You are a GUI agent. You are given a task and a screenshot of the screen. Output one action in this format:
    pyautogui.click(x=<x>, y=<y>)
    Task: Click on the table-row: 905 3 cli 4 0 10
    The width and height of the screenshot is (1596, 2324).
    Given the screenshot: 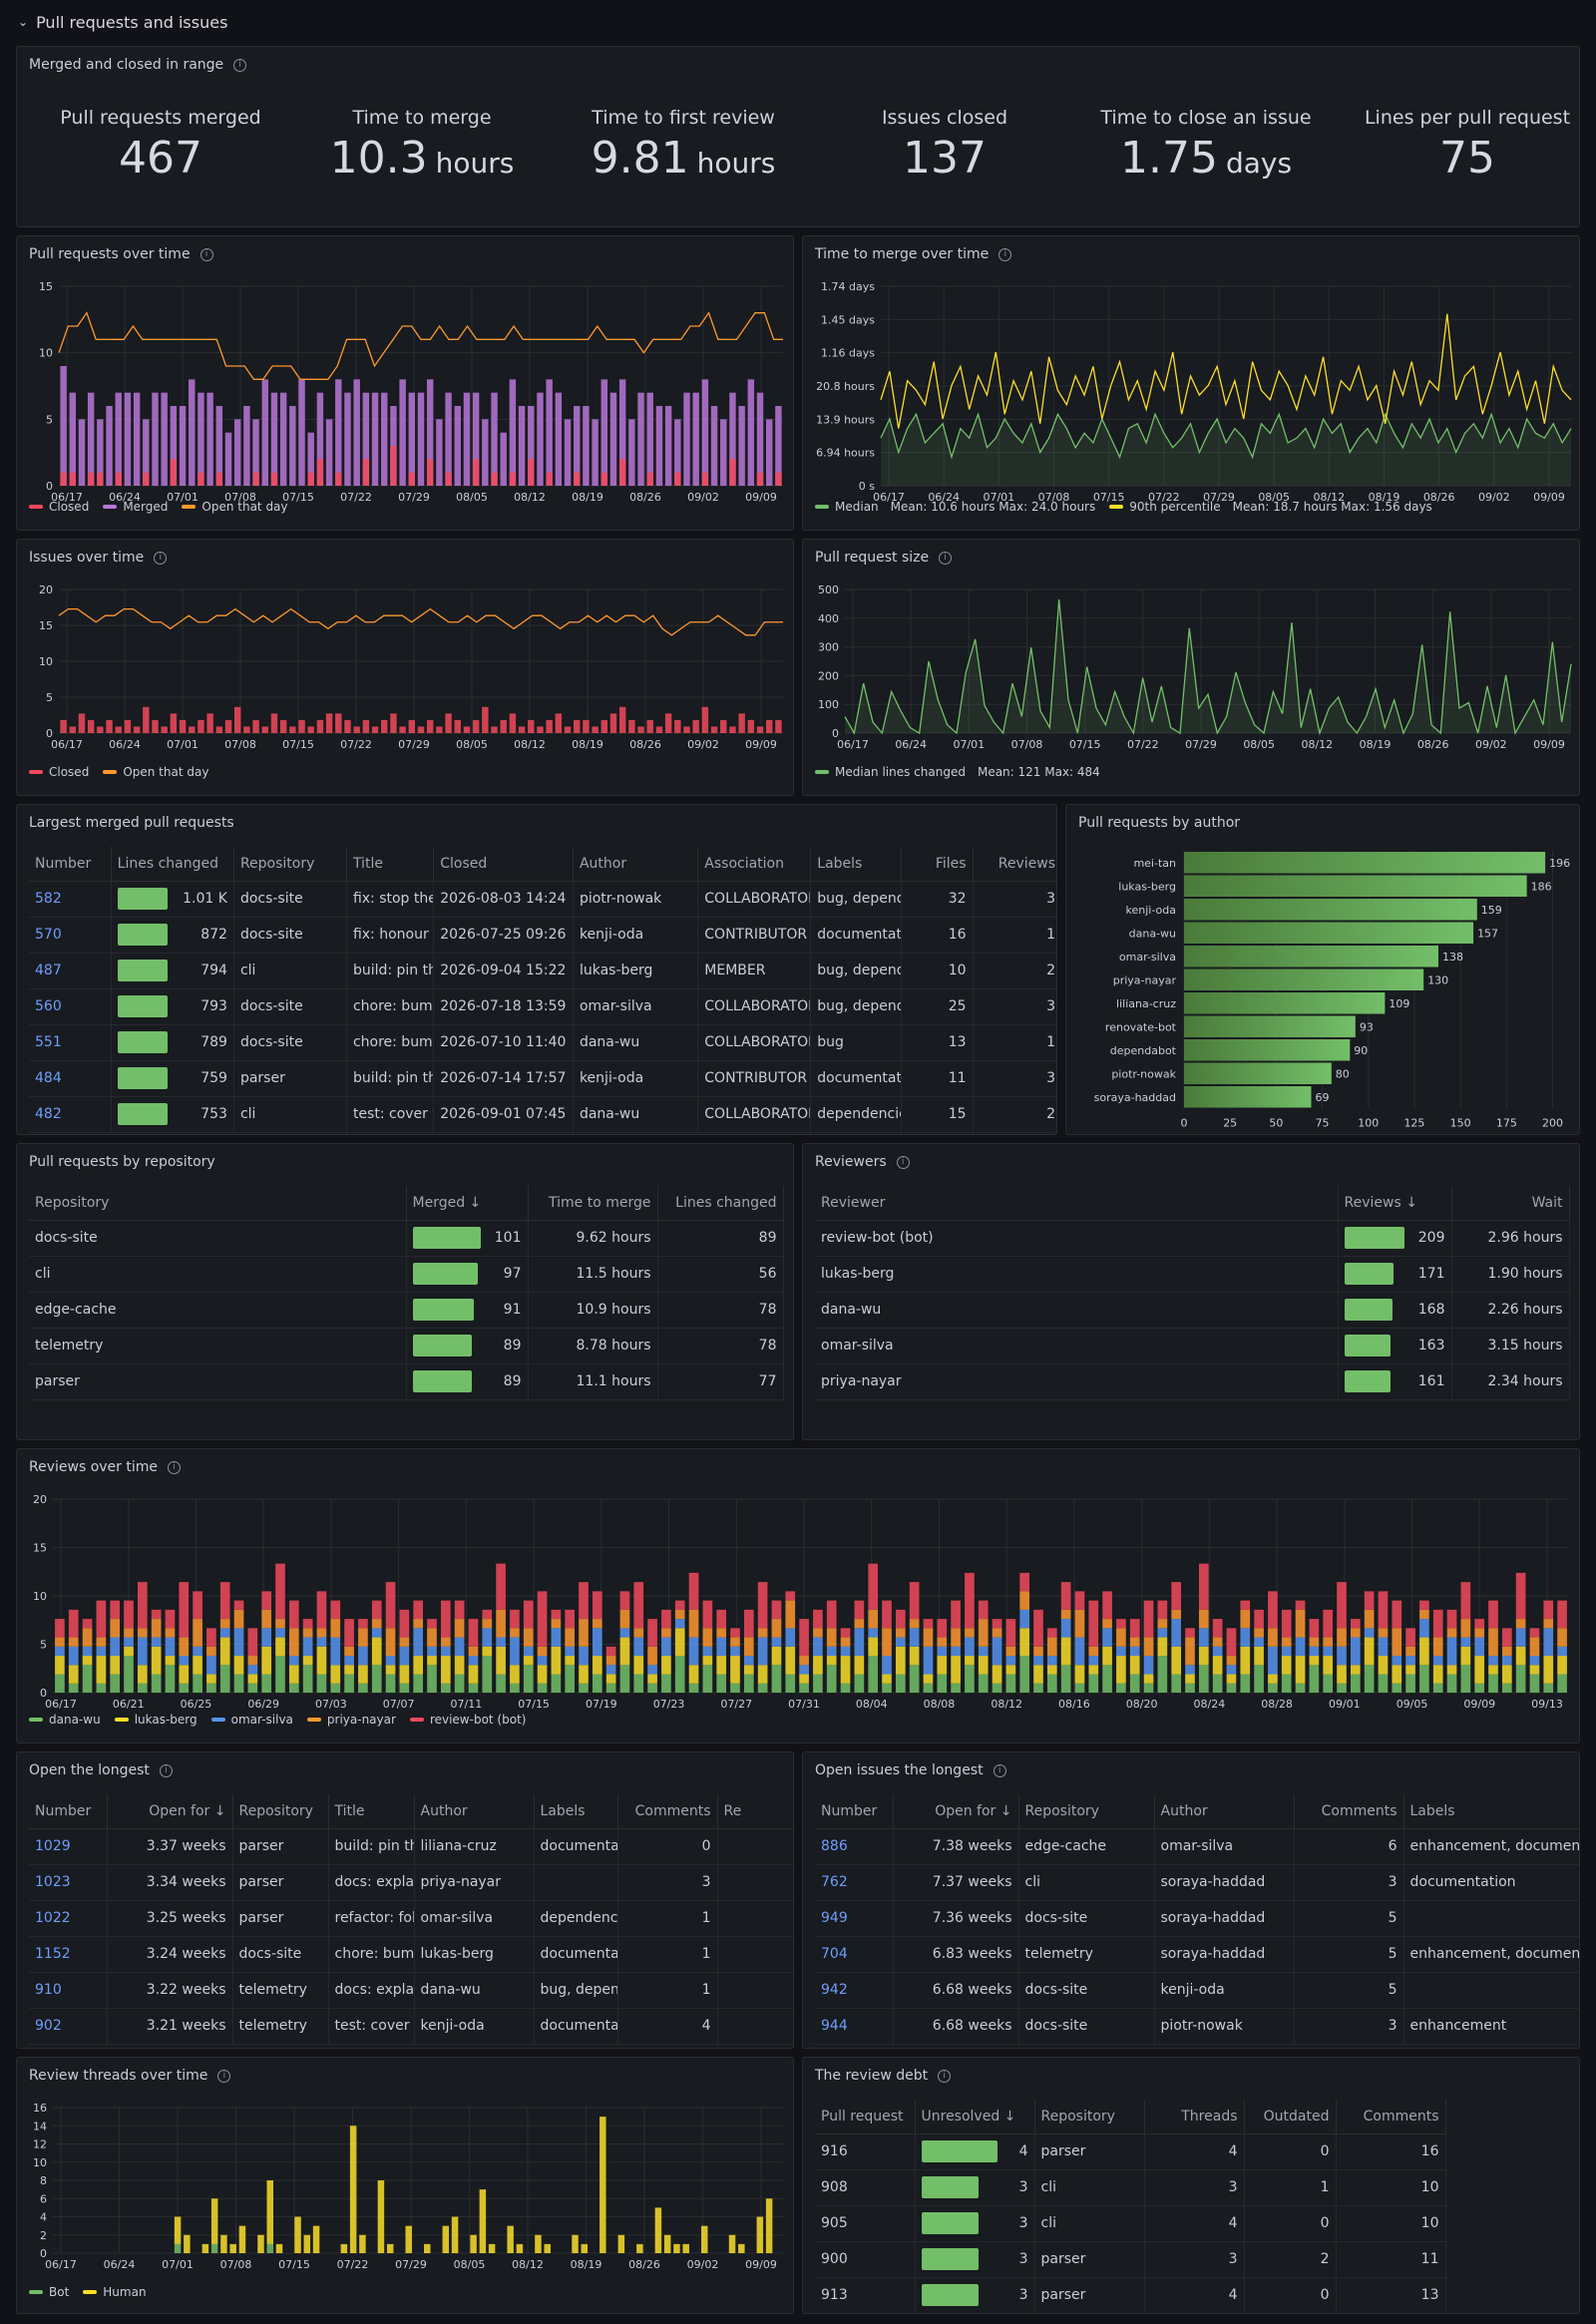 What is the action you would take?
    pyautogui.click(x=1130, y=2223)
    